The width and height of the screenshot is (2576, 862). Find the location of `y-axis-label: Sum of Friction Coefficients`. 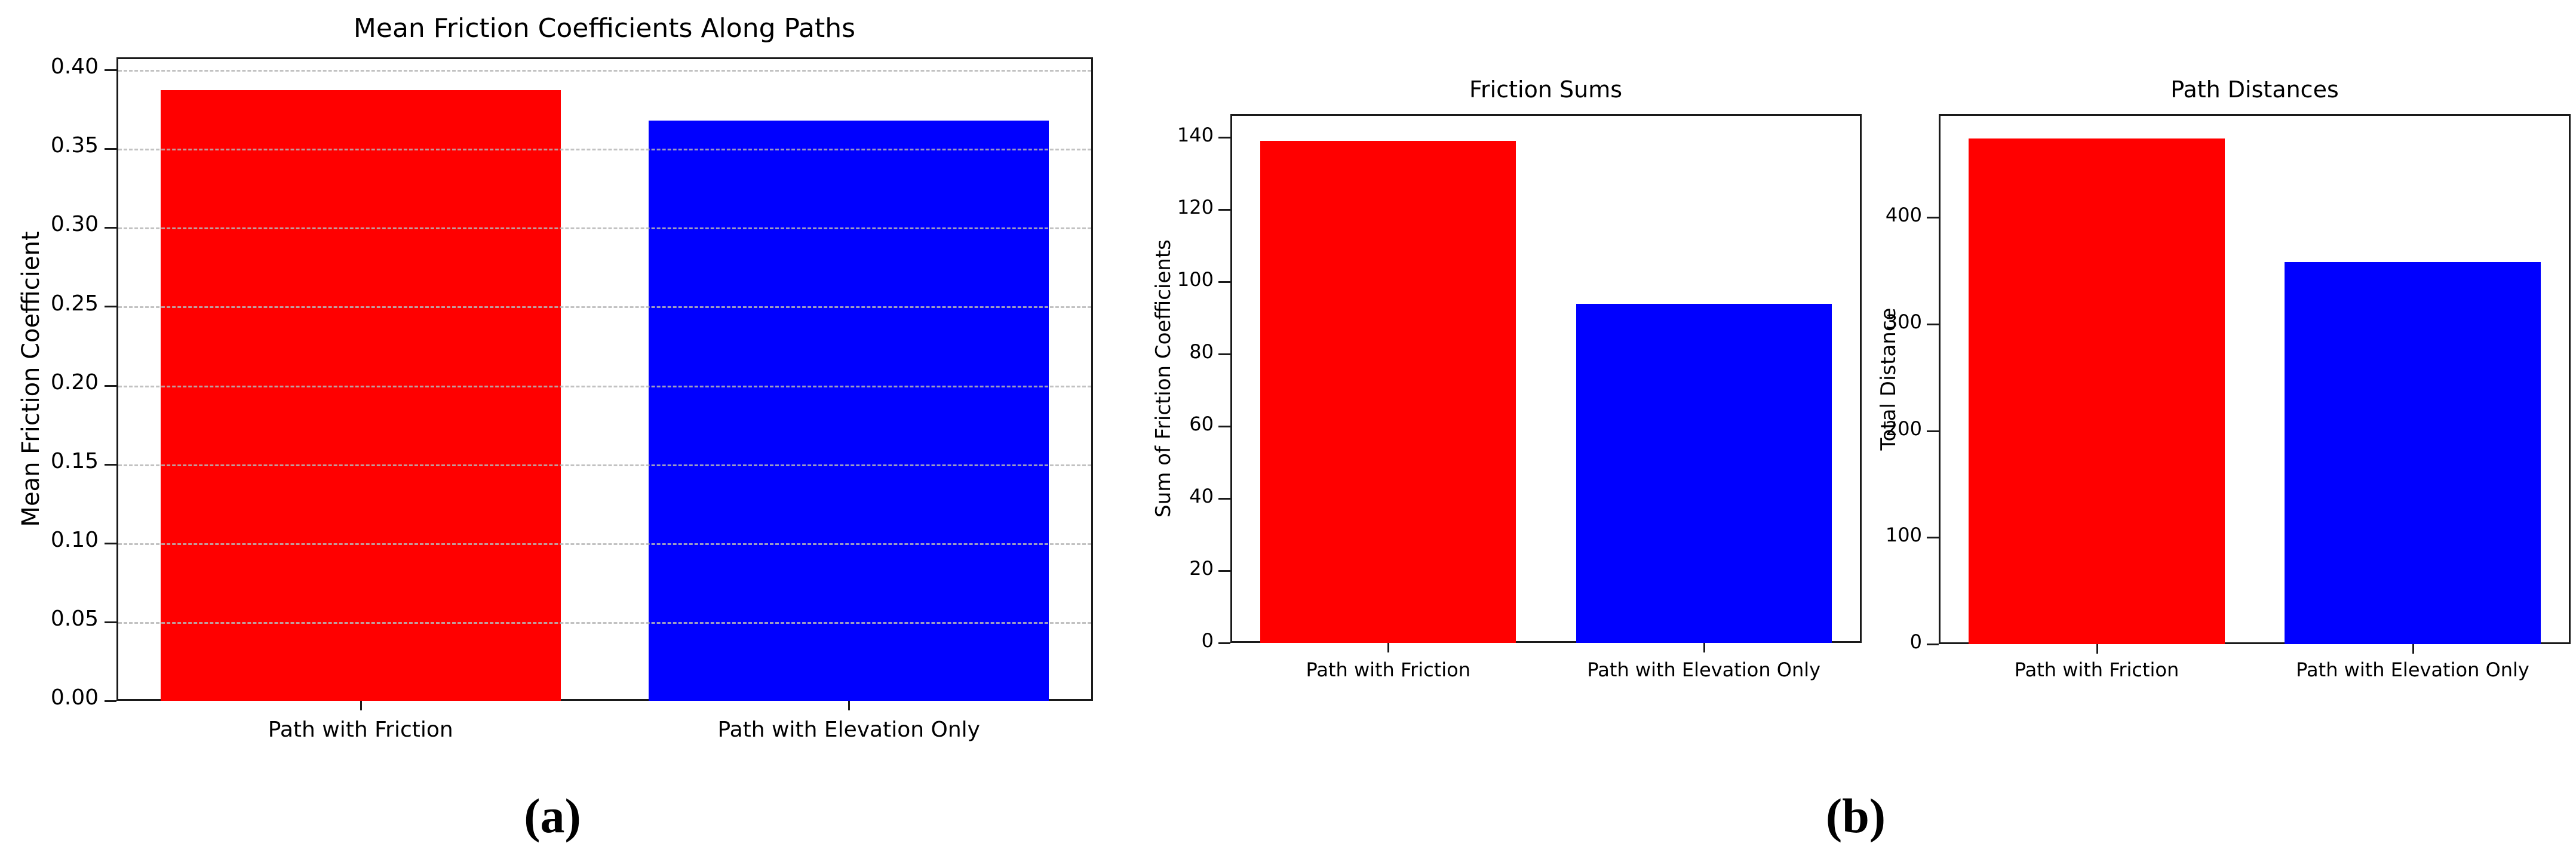

y-axis-label: Sum of Friction Coefficients is located at coordinates (1163, 378).